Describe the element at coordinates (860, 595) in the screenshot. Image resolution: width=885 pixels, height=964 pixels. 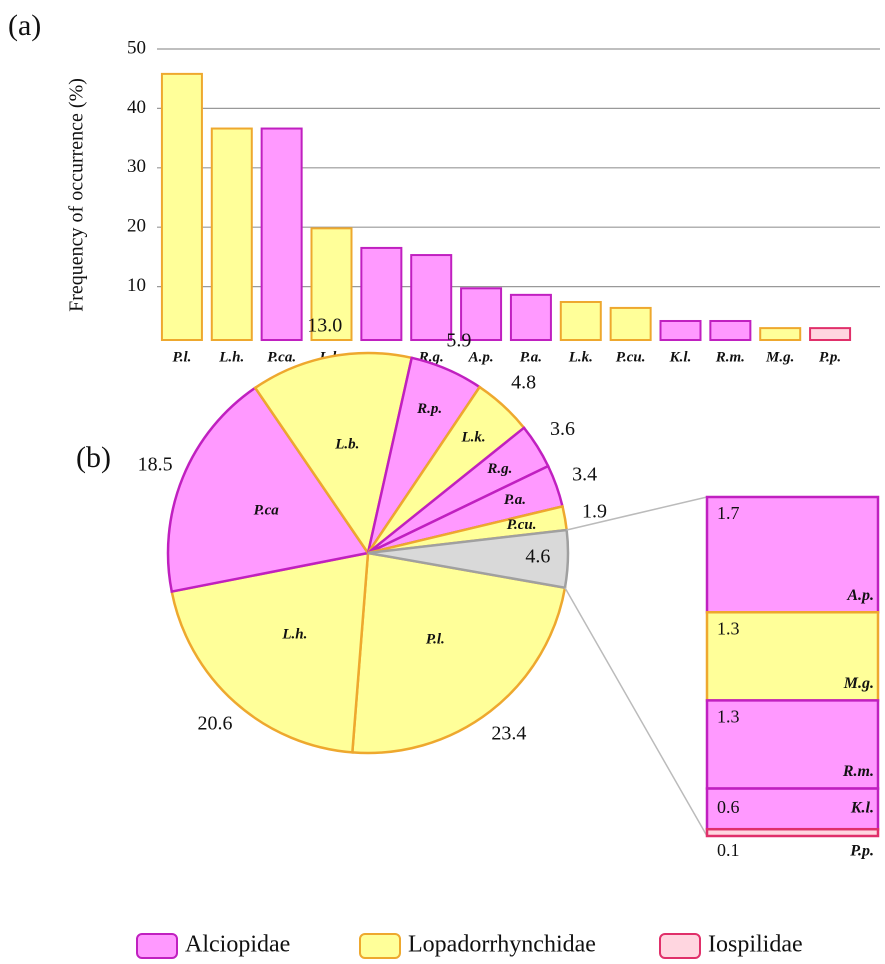
I see `segment-label: A.p.` at that location.